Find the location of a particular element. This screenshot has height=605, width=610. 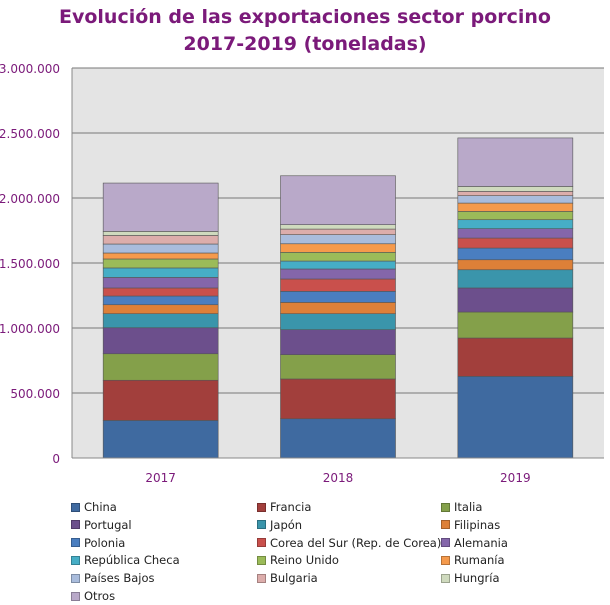

legend-item: Polonia is located at coordinates (98, 543).